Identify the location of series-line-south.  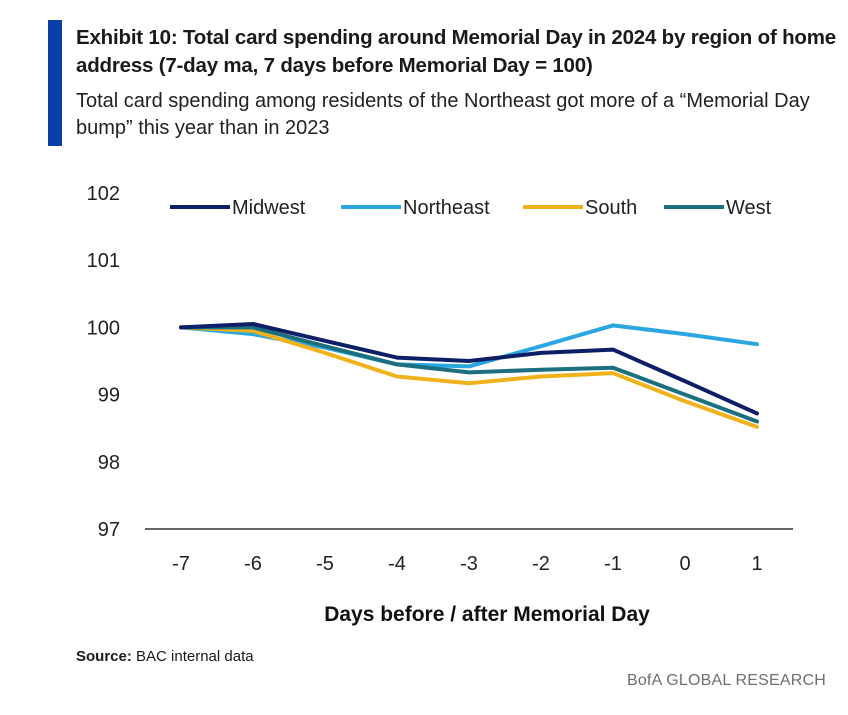
(469, 377).